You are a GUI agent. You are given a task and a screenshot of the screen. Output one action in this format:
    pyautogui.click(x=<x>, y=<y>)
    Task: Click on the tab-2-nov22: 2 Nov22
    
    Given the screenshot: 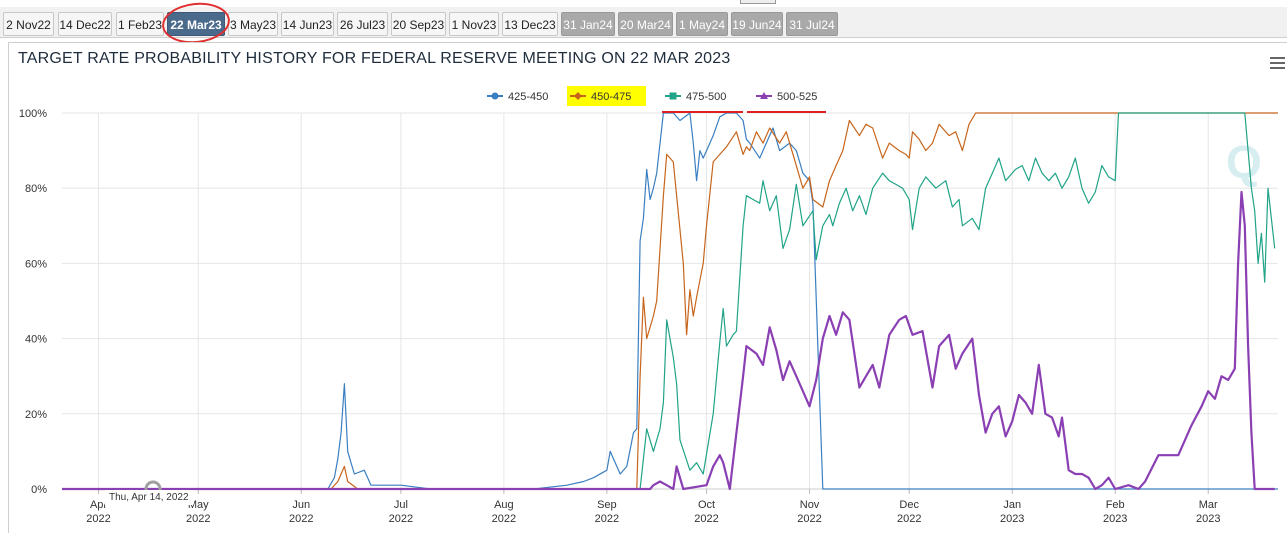 What is the action you would take?
    pyautogui.click(x=28, y=24)
    